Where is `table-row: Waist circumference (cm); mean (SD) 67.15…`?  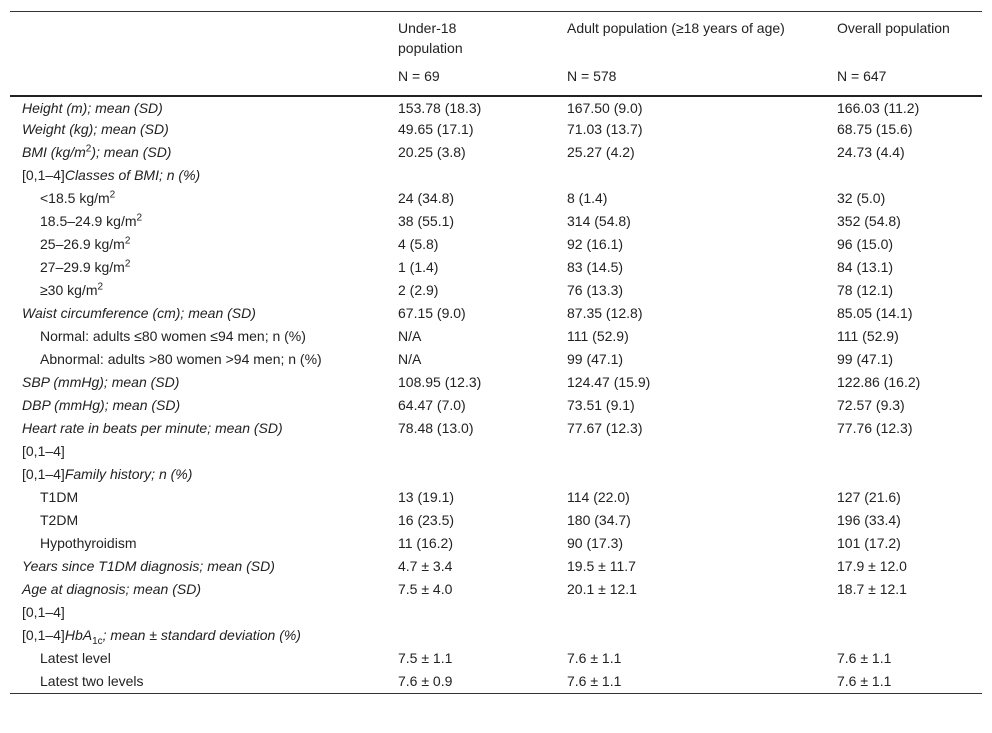 table-row: Waist circumference (cm); mean (SD) 67.15… is located at coordinates (496, 314).